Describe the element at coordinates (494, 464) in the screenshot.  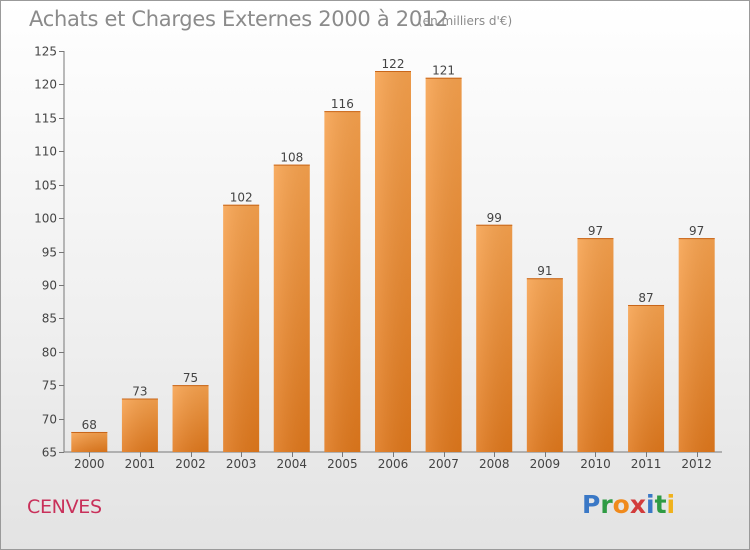
I see `x-tick-label: 2008` at that location.